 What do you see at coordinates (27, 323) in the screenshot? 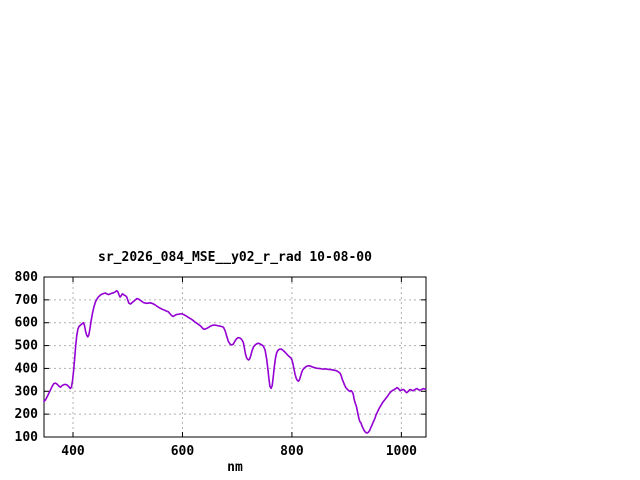
I see `y-tick-label: 600` at bounding box center [27, 323].